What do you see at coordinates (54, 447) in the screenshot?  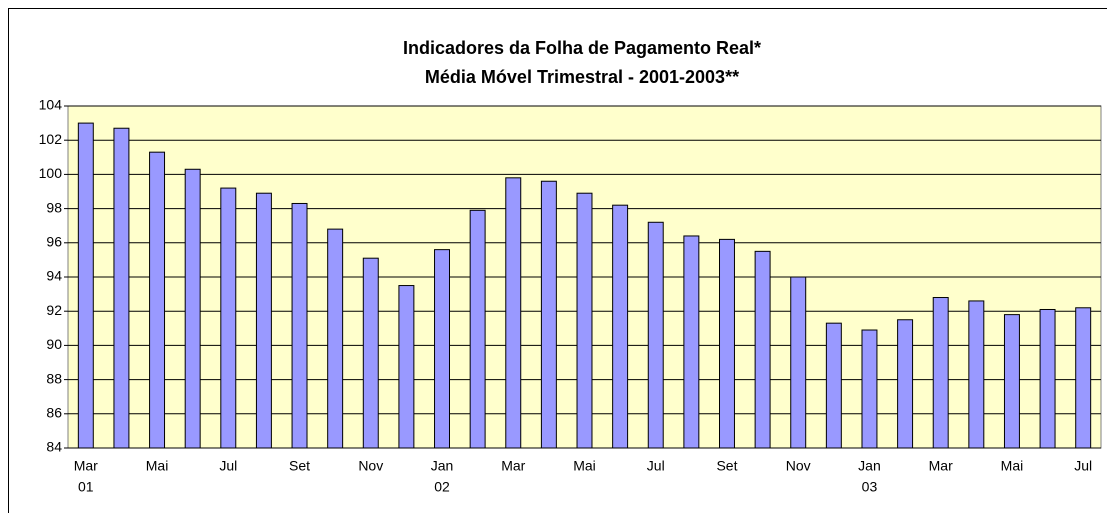 I see `y-tick-label: 84` at bounding box center [54, 447].